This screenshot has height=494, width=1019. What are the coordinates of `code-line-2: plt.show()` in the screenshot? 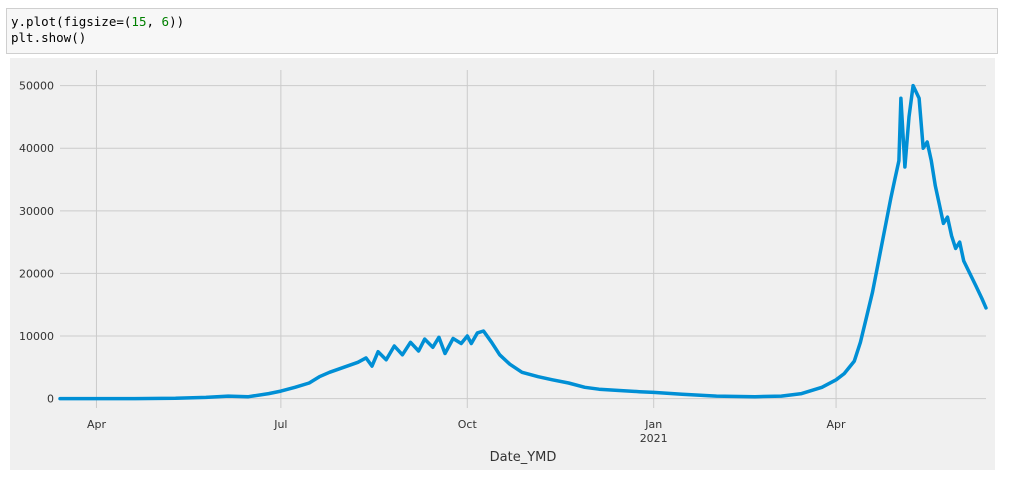 It's located at (49, 37).